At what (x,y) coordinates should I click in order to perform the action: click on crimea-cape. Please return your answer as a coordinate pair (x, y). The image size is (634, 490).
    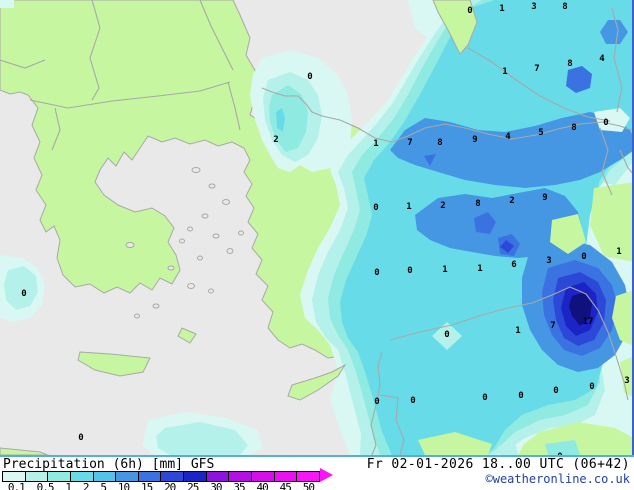
    Looking at the image, I should click on (455, 27).